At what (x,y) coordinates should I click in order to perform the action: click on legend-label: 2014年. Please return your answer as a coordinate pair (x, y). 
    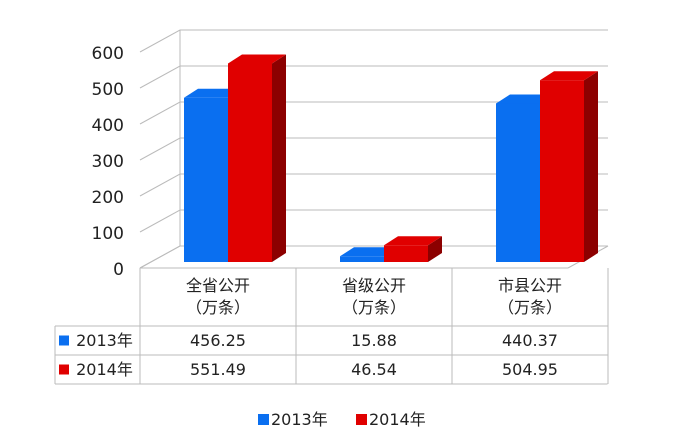
    Looking at the image, I should click on (397, 419).